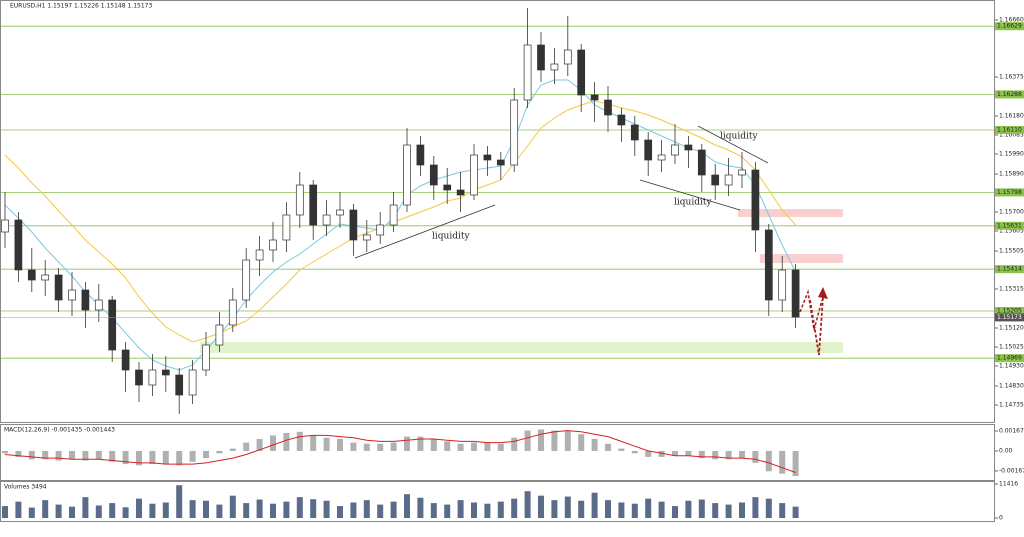 This screenshot has height=537, width=1024. I want to click on demand-zone, so click(521, 347).